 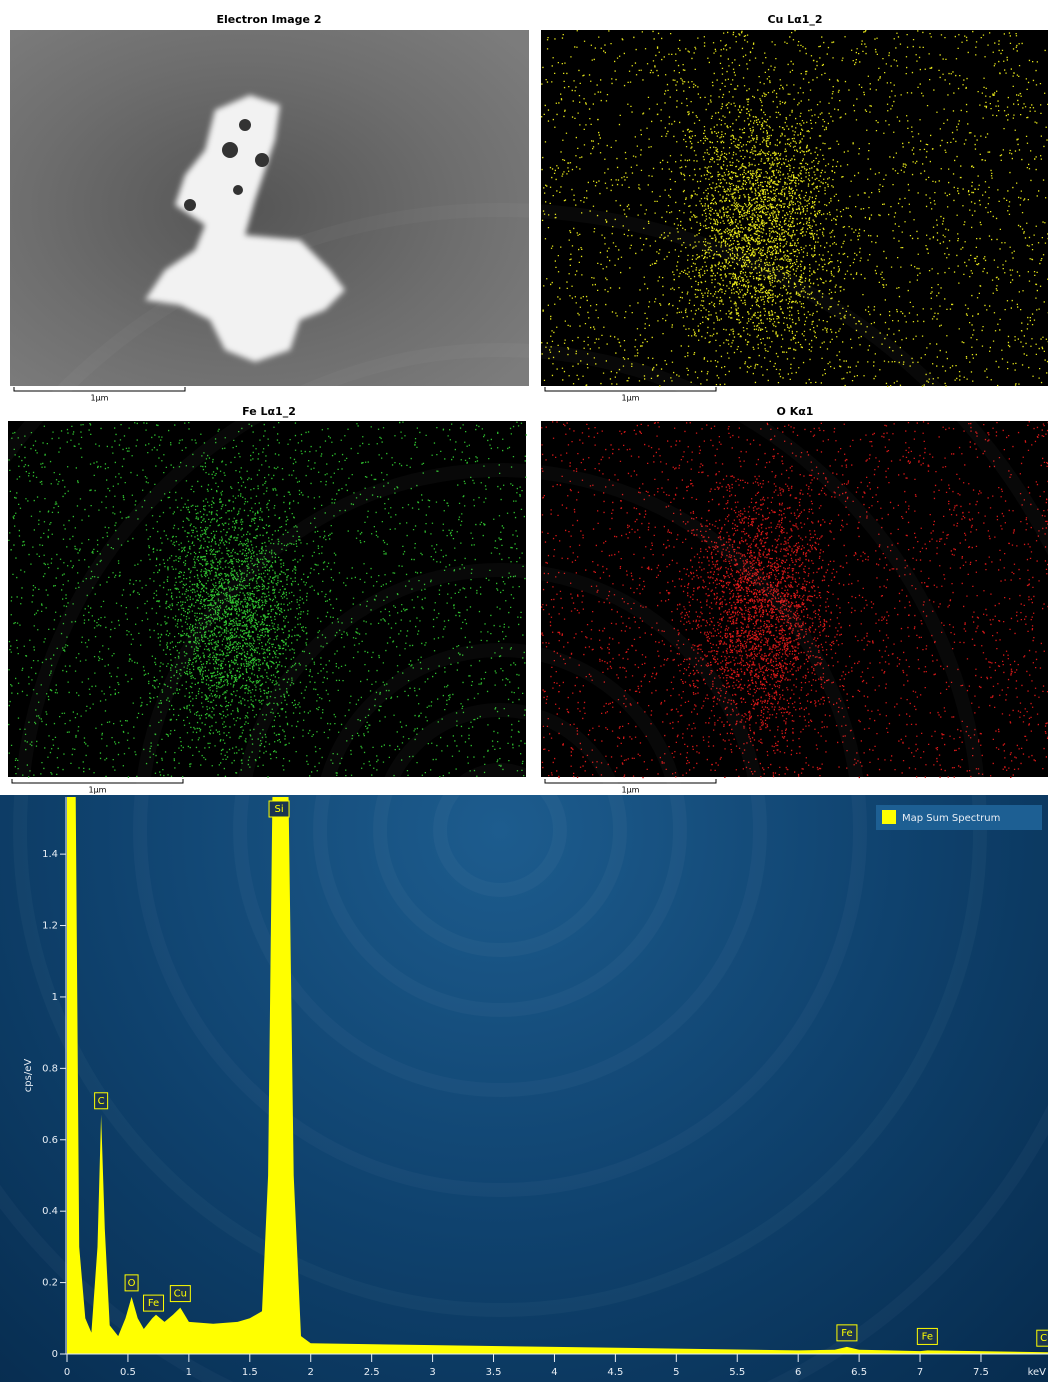 I want to click on x-tick-label: 0, so click(x=67, y=1372).